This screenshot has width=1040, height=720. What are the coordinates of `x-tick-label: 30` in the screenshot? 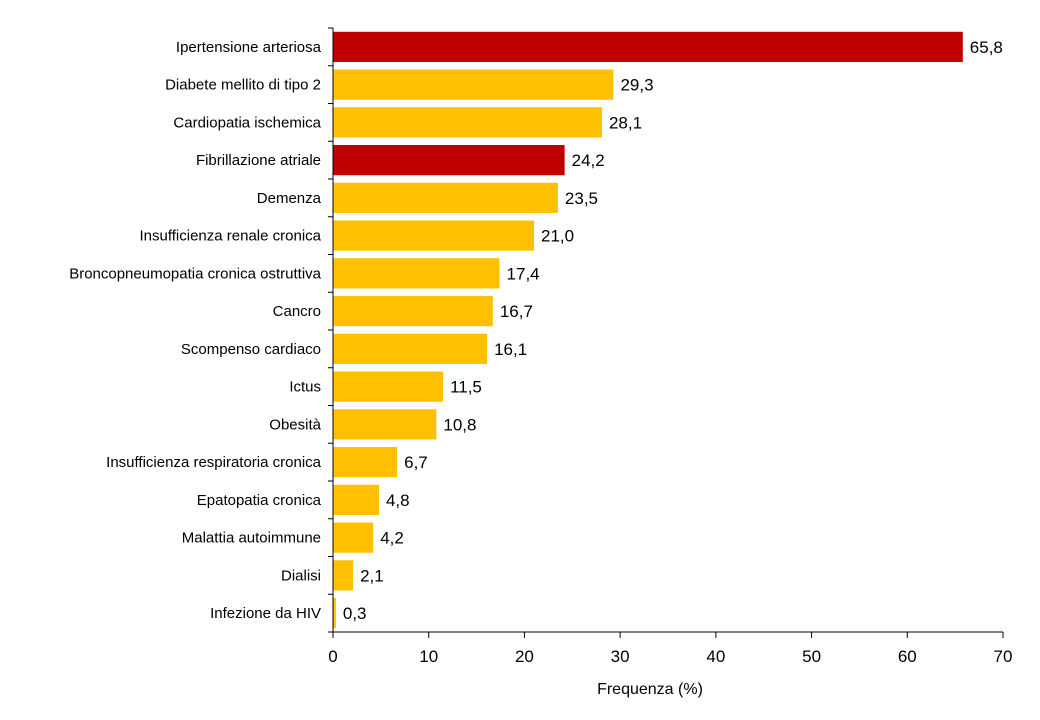 It's located at (620, 656).